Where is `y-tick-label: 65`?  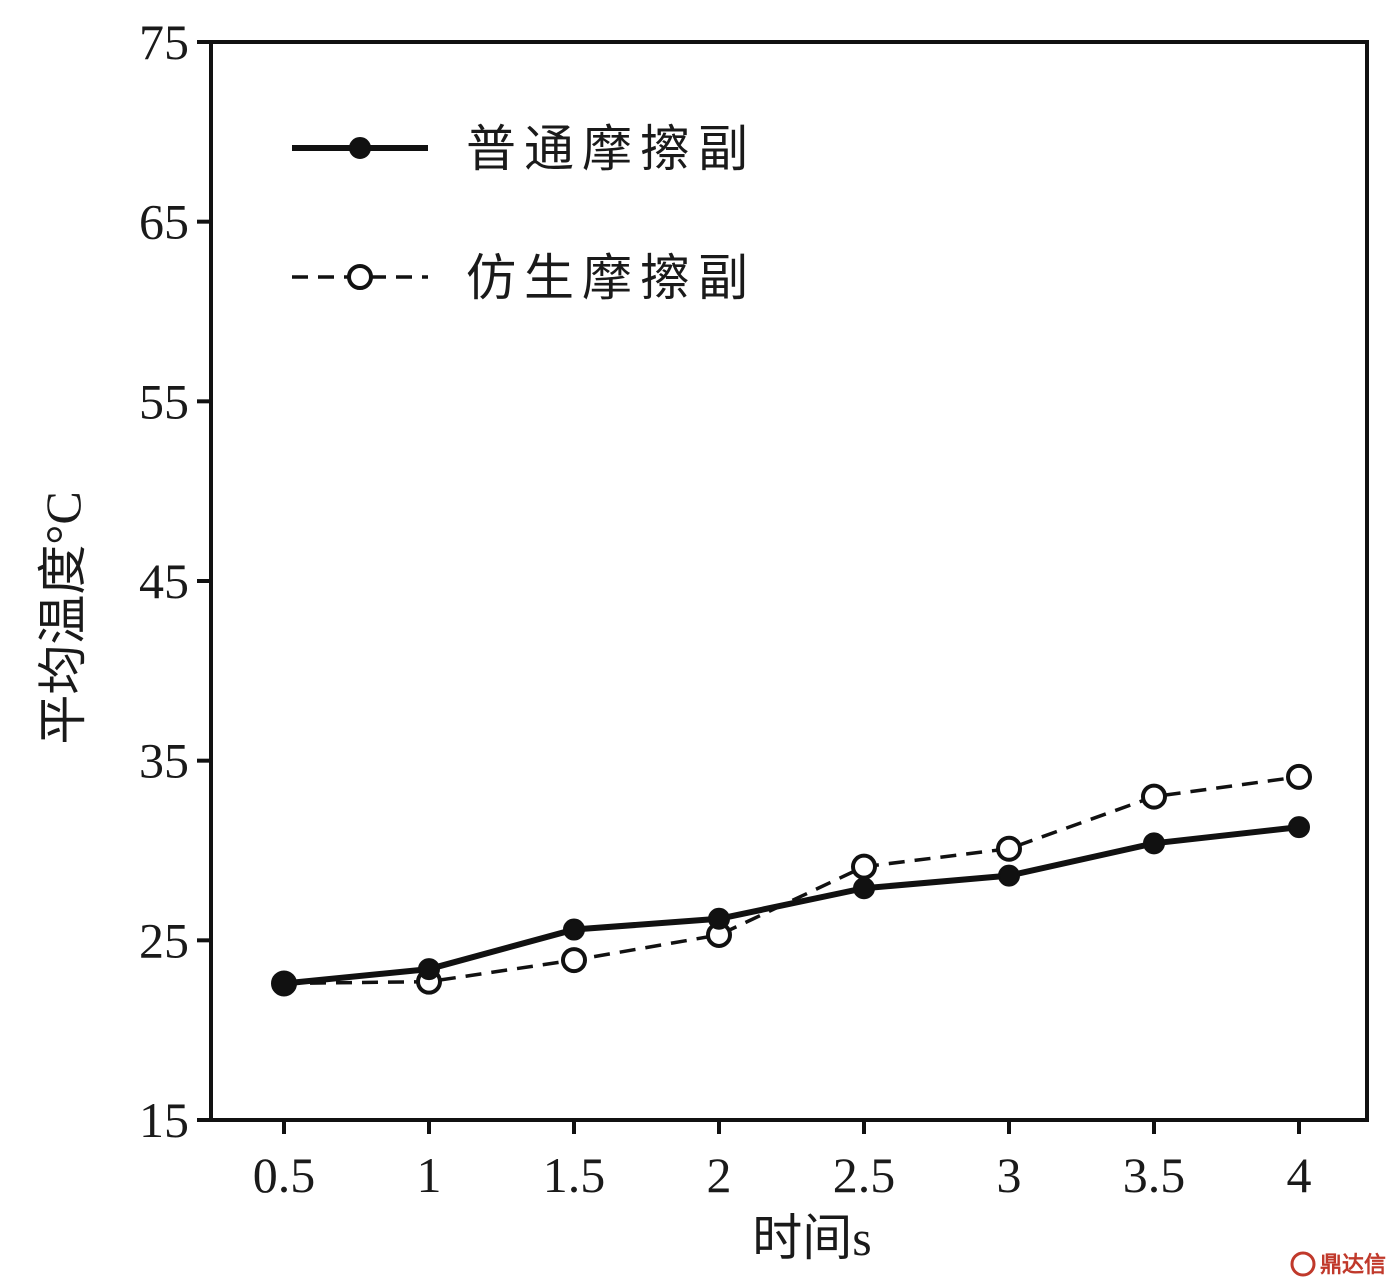 y-tick-label: 65 is located at coordinates (164, 222).